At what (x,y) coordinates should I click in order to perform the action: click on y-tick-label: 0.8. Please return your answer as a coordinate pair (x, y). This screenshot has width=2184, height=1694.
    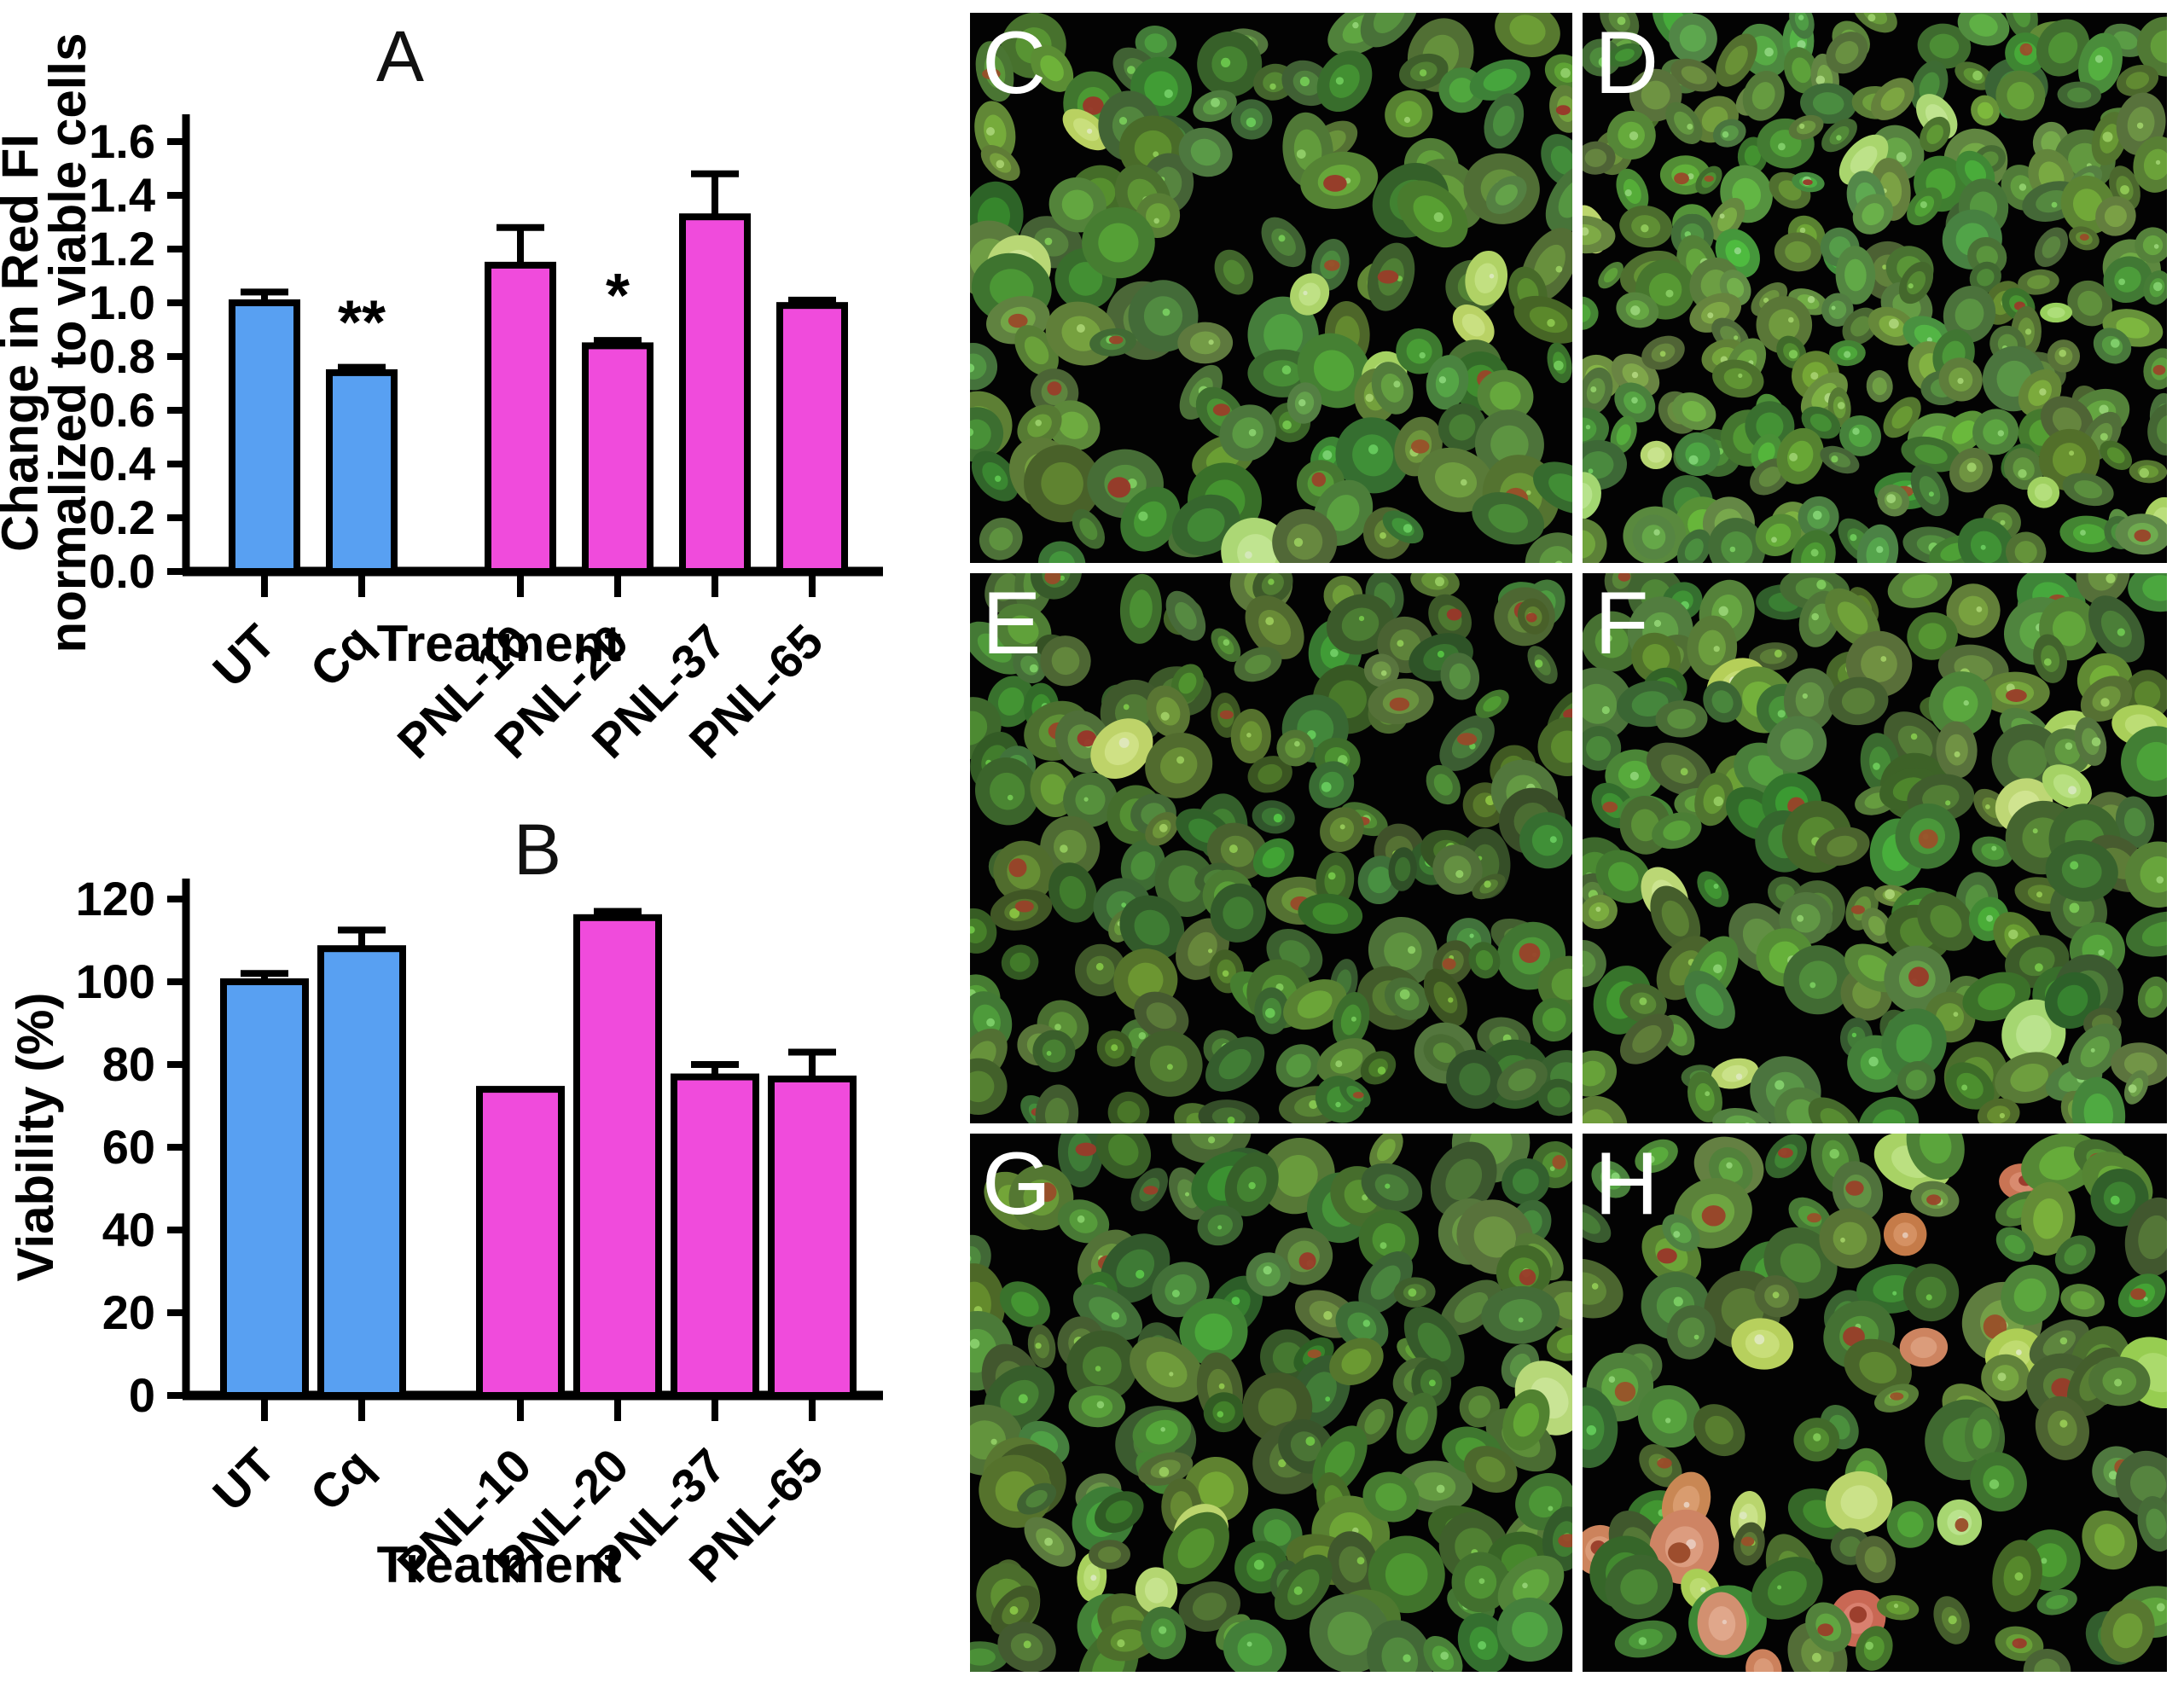
    Looking at the image, I should click on (122, 356).